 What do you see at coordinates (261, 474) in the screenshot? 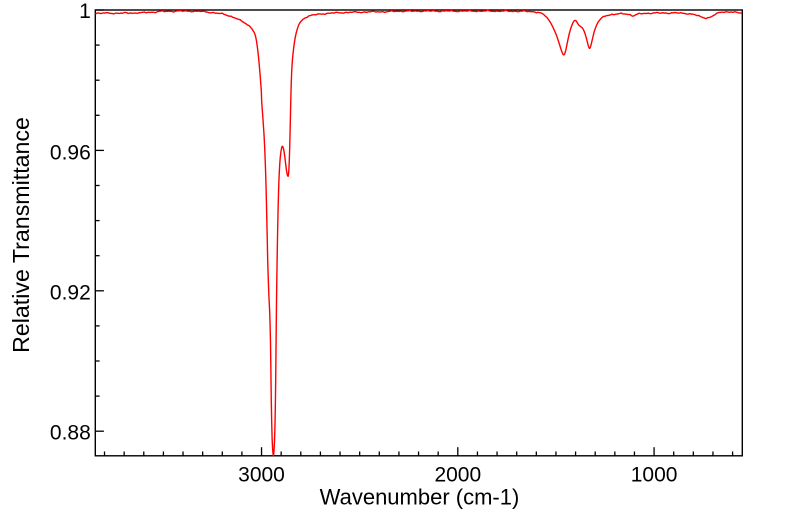
I see `svg-text: 3000` at bounding box center [261, 474].